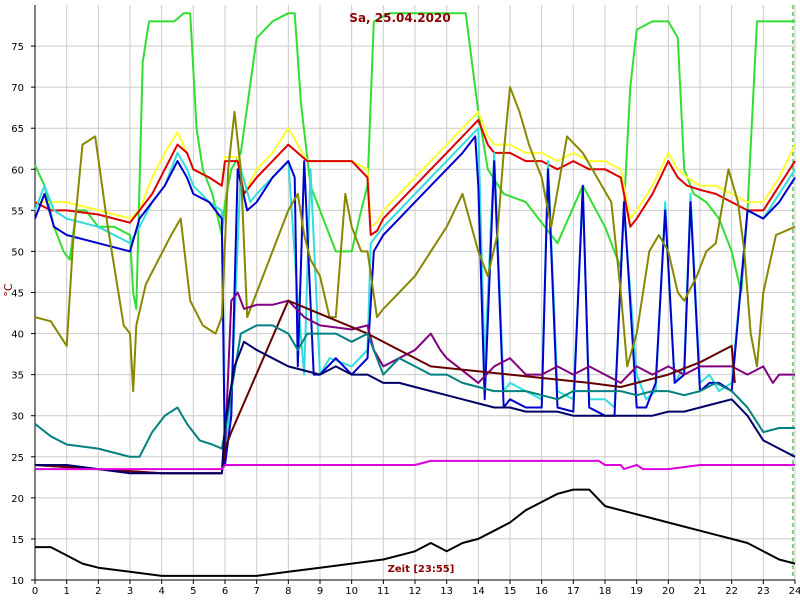 This screenshot has height=600, width=800. Describe the element at coordinates (700, 591) in the screenshot. I see `x-tick-label: 21` at that location.